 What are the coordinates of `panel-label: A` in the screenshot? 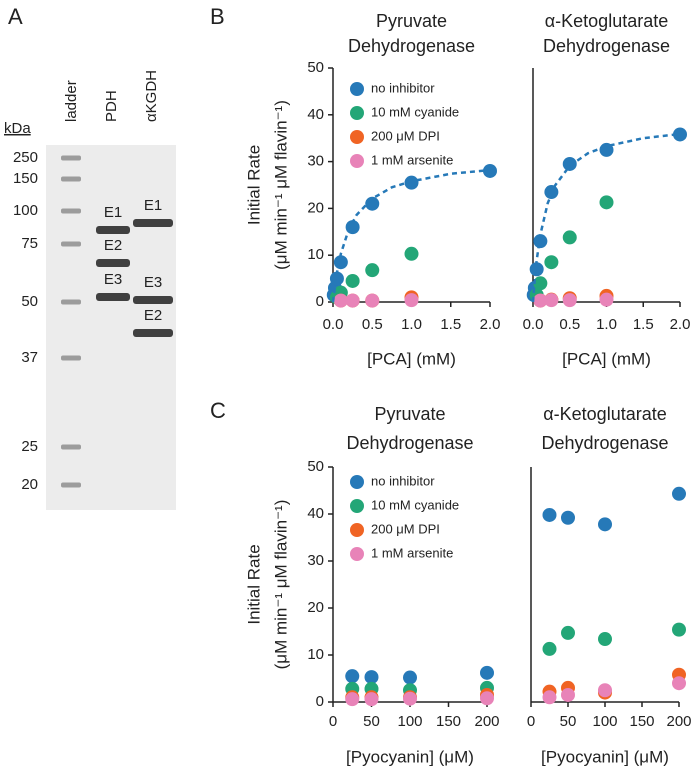 It's located at (15, 16).